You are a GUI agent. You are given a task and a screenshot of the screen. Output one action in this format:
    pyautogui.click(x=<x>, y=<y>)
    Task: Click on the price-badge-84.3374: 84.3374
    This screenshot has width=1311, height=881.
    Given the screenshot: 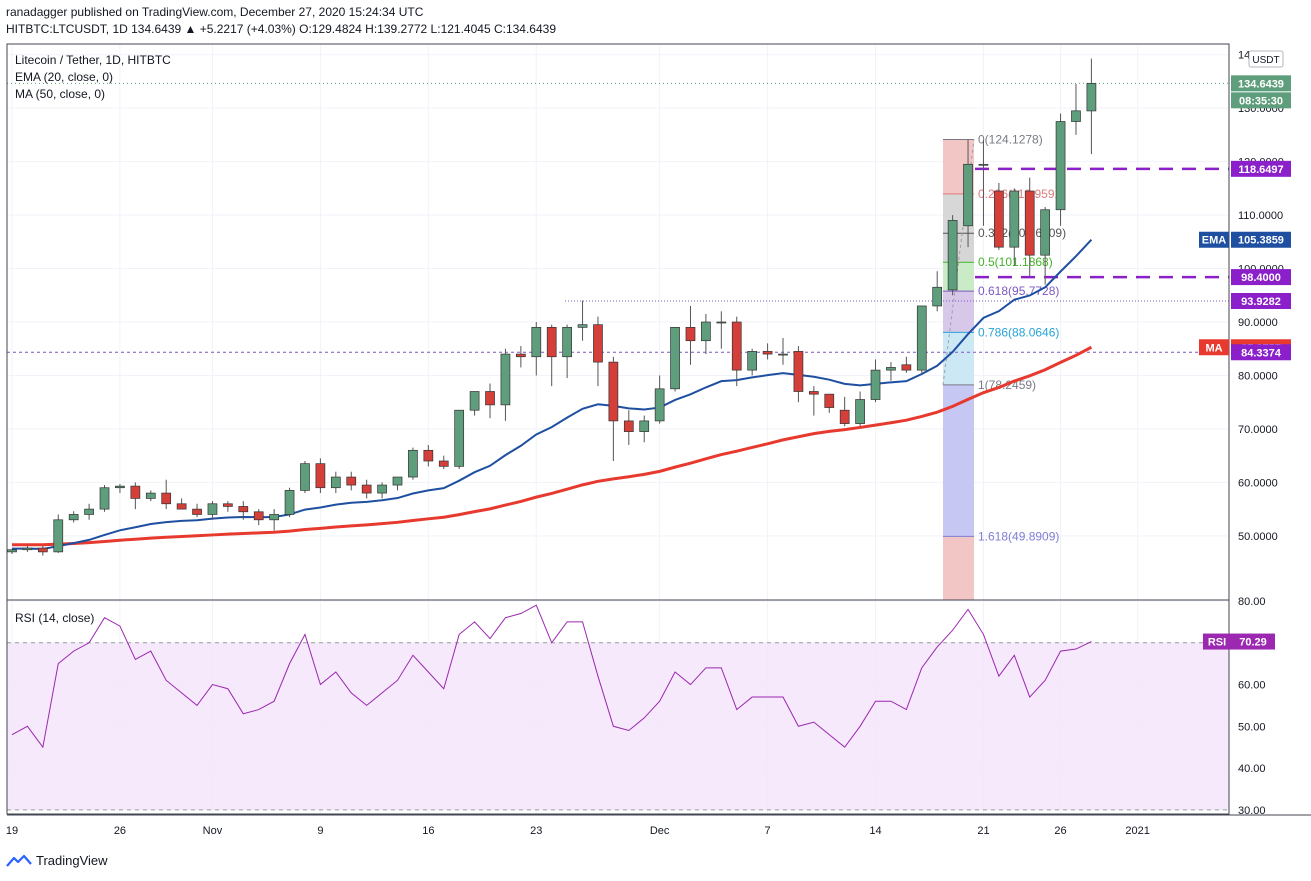 What is the action you would take?
    pyautogui.click(x=1261, y=352)
    